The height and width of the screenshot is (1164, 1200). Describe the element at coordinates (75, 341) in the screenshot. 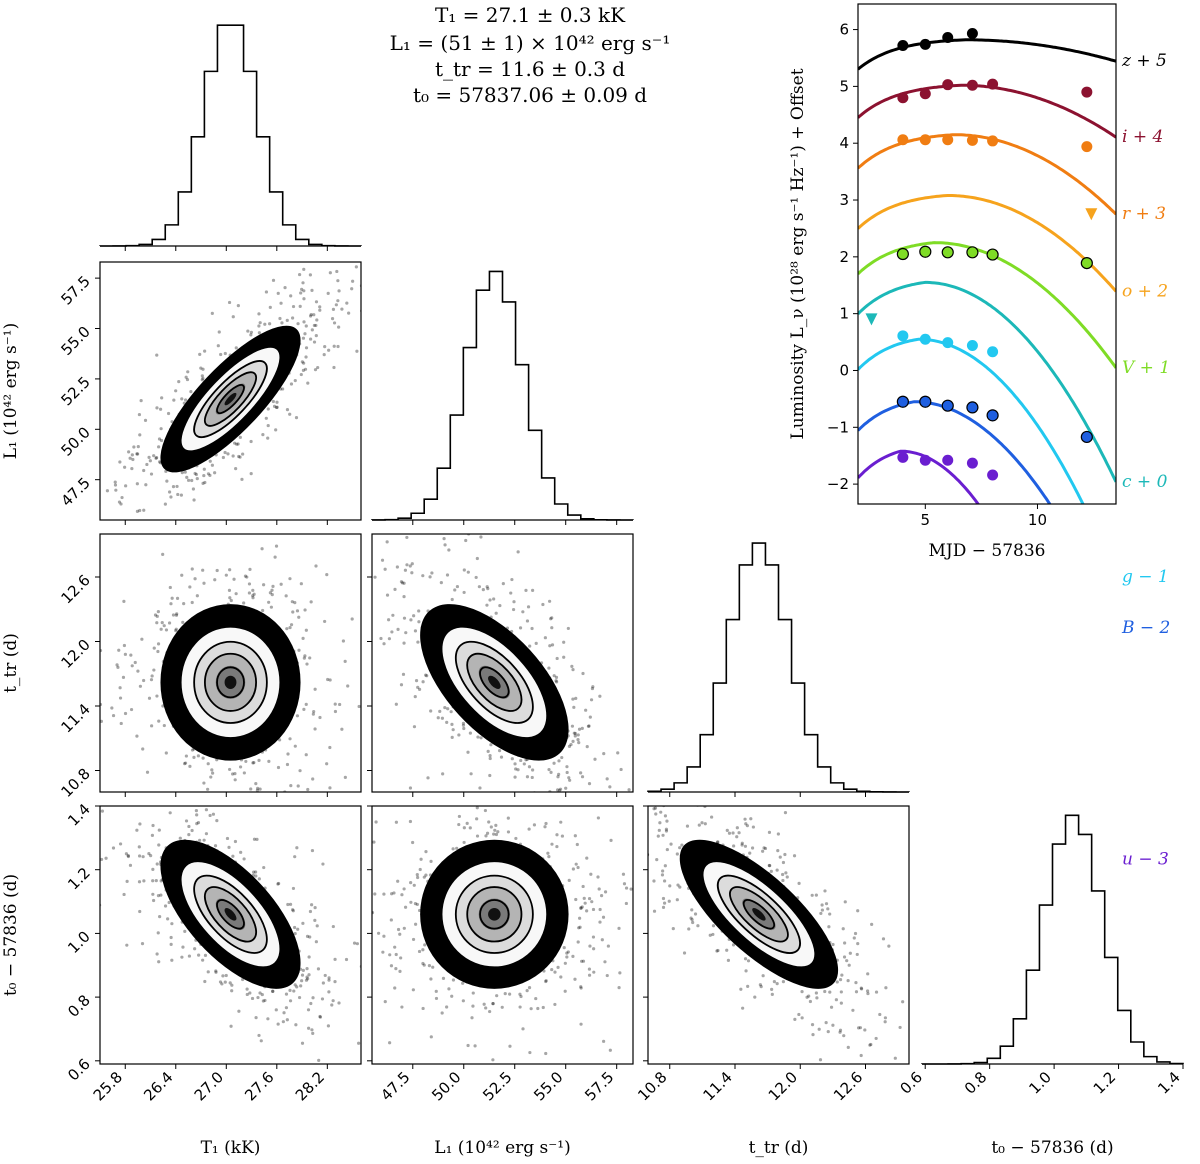

I see `y-tick-label-L1: 55.0` at that location.